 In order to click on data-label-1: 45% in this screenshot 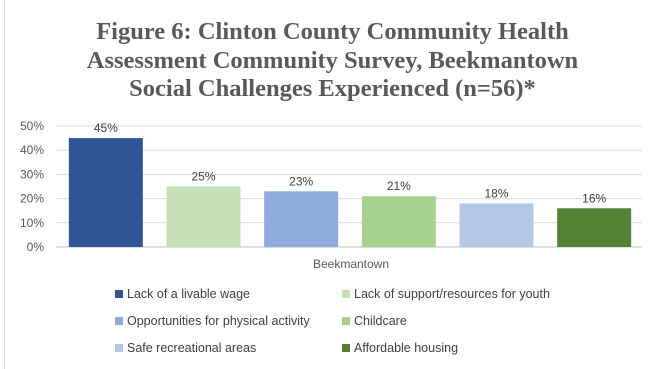, I will do `click(106, 128)`.